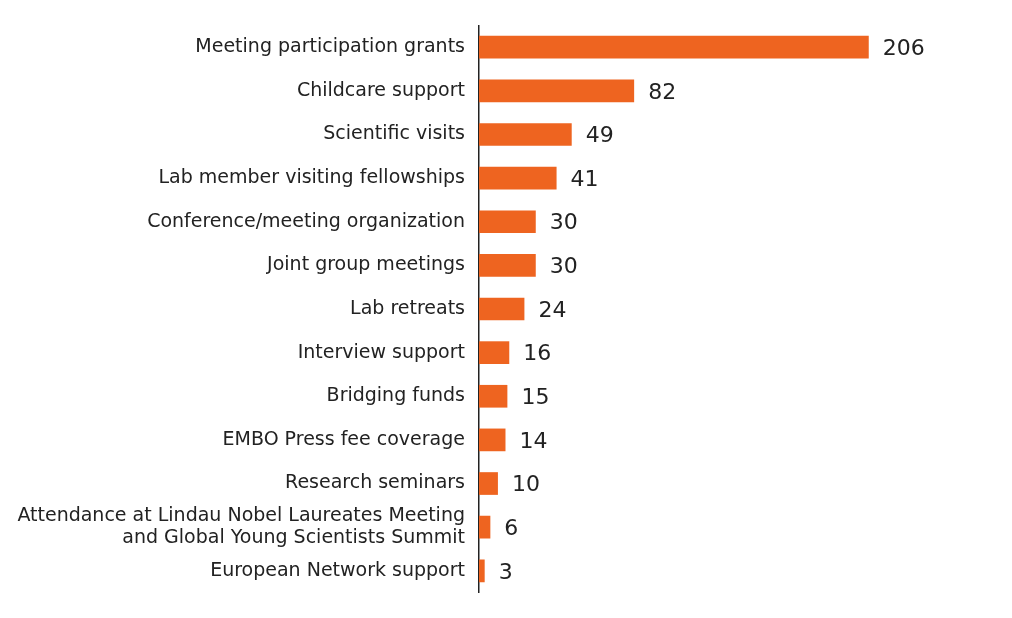 This screenshot has height=618, width=1012. What do you see at coordinates (537, 353) in the screenshot?
I see `data-label: 16` at bounding box center [537, 353].